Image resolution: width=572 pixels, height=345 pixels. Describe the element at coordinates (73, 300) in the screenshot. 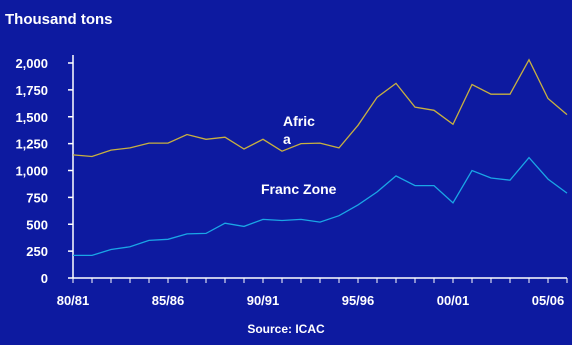

I see `x-tick-label: 80/81` at that location.